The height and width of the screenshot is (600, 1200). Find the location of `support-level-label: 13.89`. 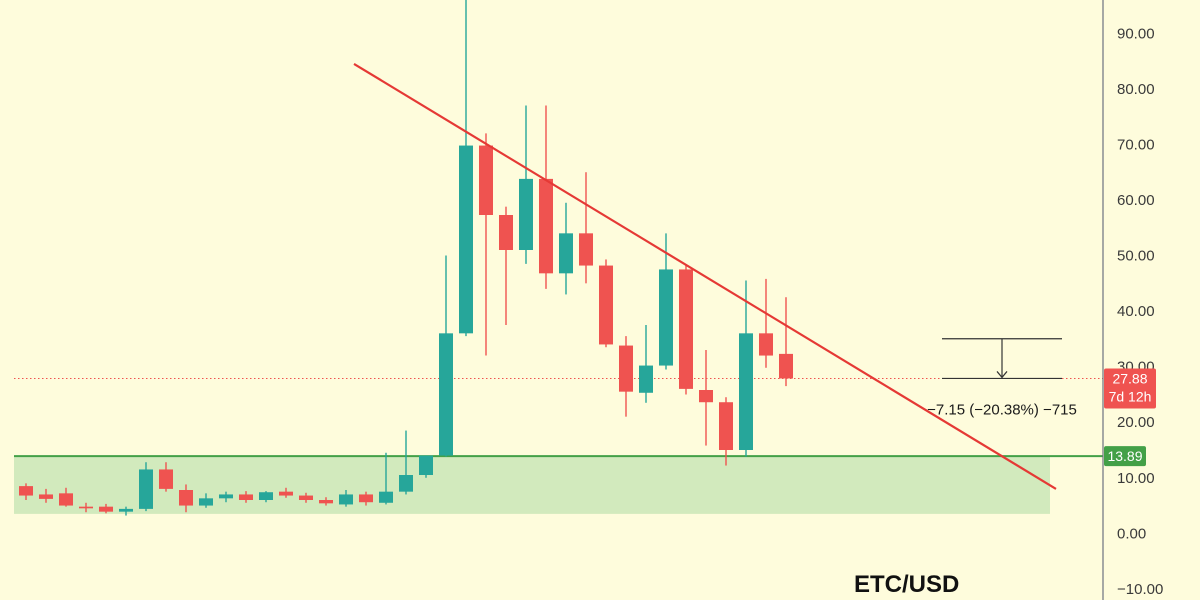

support-level-label: 13.89 is located at coordinates (1124, 456).